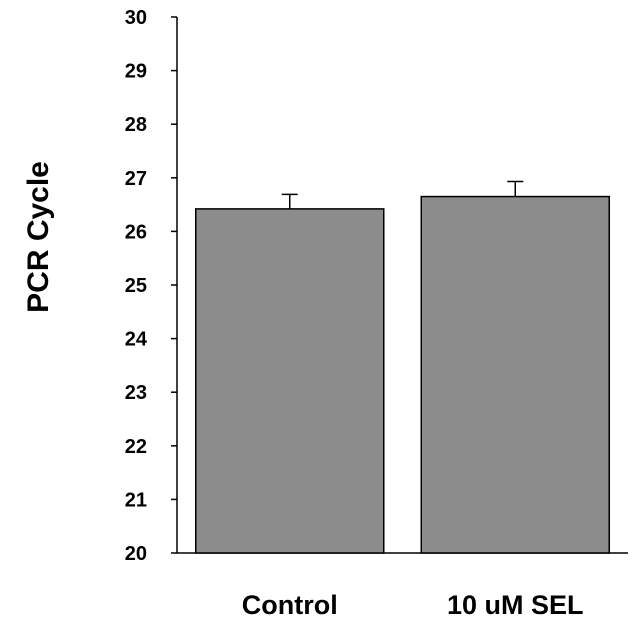 The image size is (636, 619). I want to click on y-axis-title: PCR Cycle, so click(38, 237).